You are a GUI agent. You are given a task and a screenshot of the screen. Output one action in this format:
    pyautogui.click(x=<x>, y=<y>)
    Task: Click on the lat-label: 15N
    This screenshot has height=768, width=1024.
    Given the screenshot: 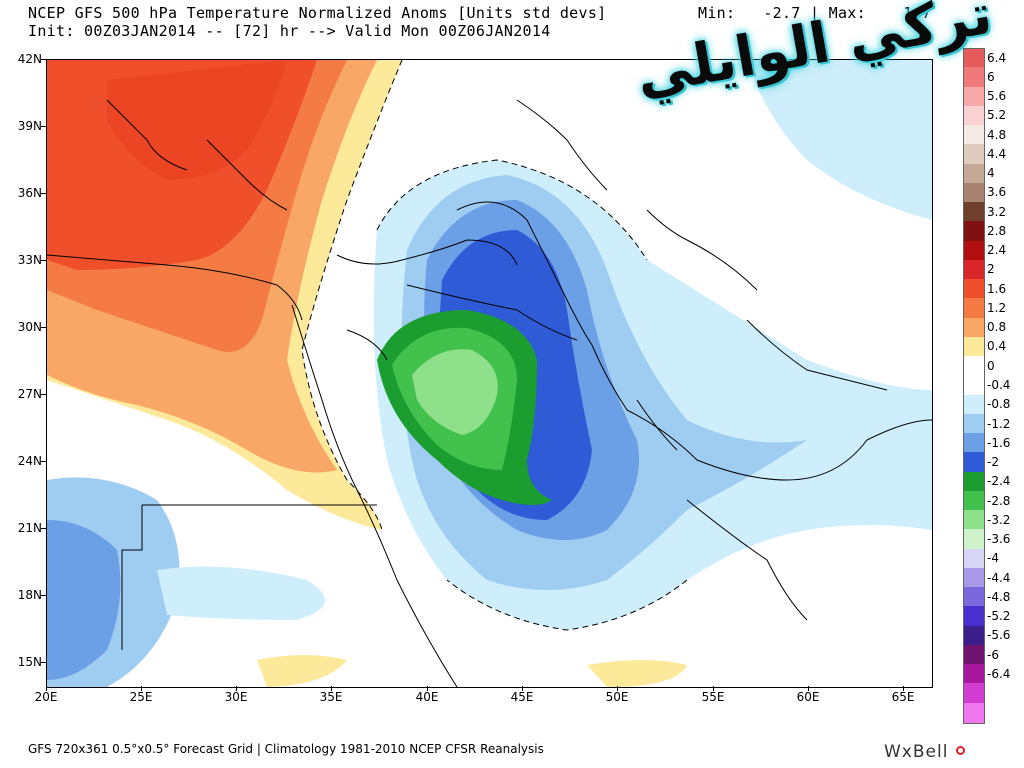 What is the action you would take?
    pyautogui.click(x=29, y=662)
    